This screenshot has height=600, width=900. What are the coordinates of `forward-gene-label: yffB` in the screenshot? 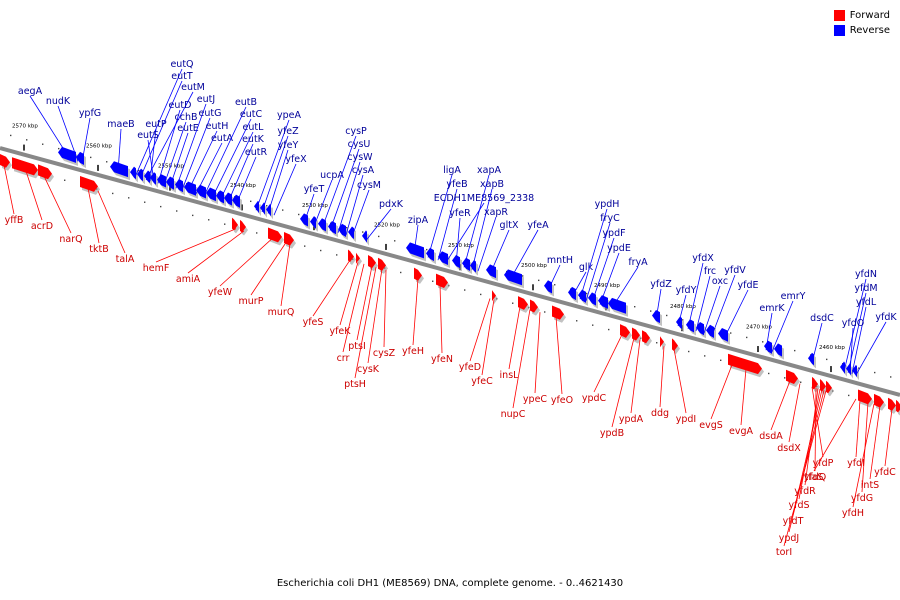 It's located at (14, 220).